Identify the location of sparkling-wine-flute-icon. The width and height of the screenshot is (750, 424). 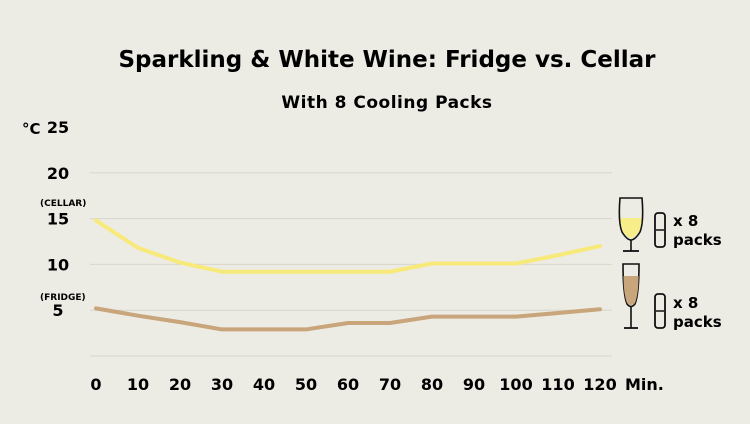
(631, 296).